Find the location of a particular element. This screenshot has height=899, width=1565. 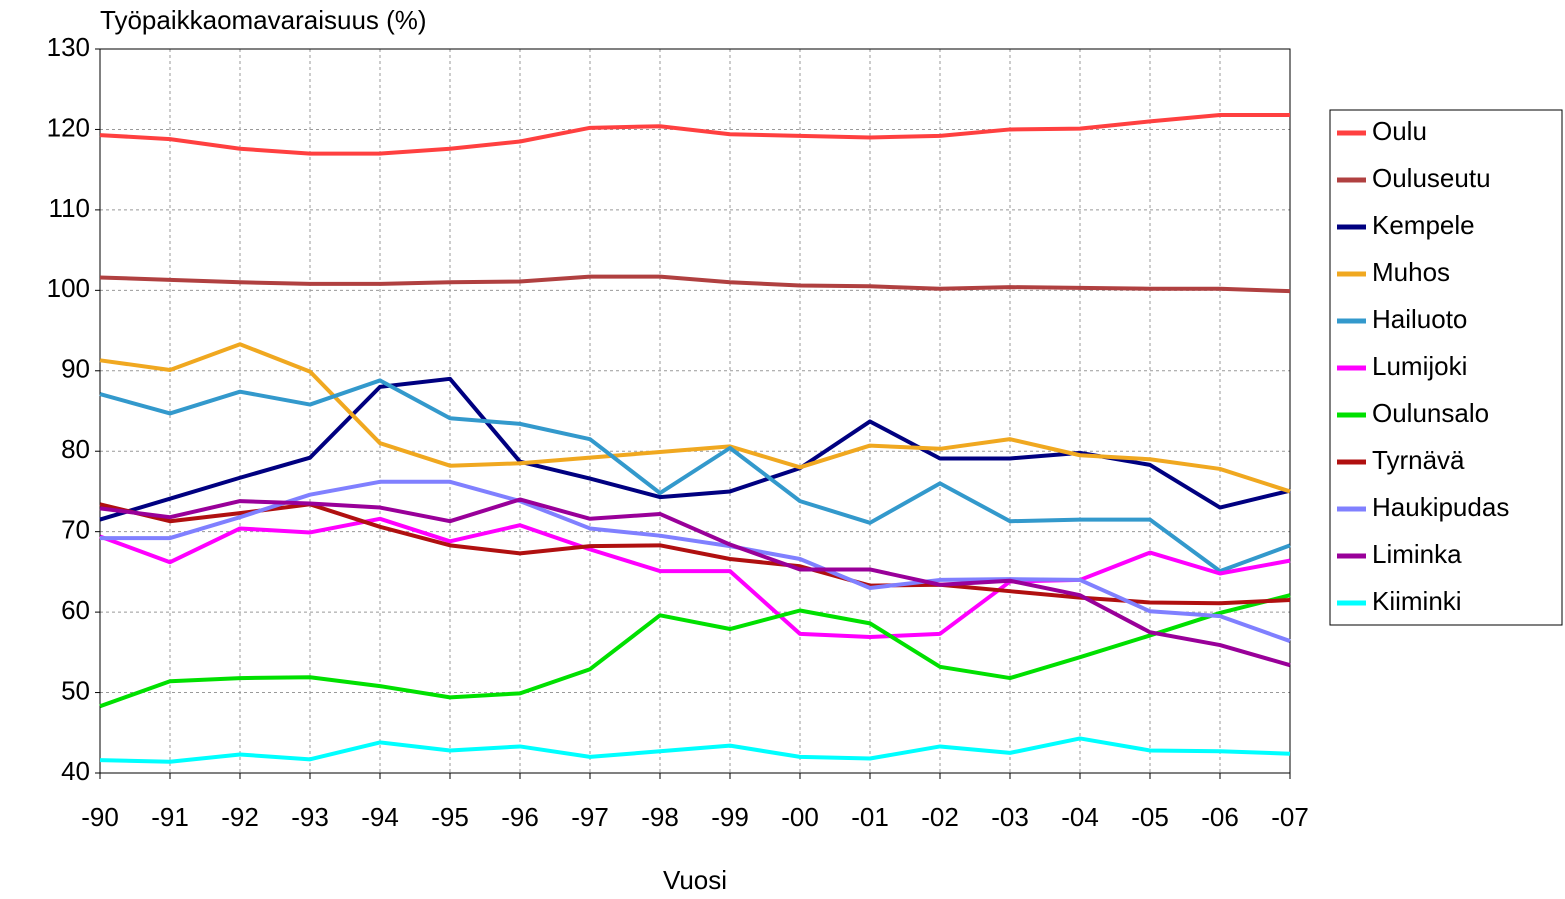

legend-label: Liminka is located at coordinates (1417, 554).